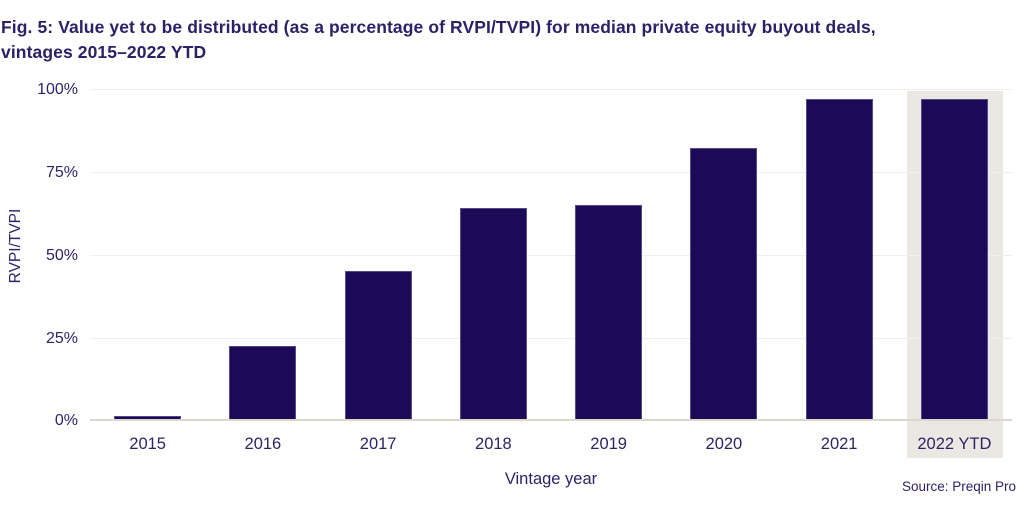  Describe the element at coordinates (958, 486) in the screenshot. I see `source-credit: Source: Preqin Pro` at that location.